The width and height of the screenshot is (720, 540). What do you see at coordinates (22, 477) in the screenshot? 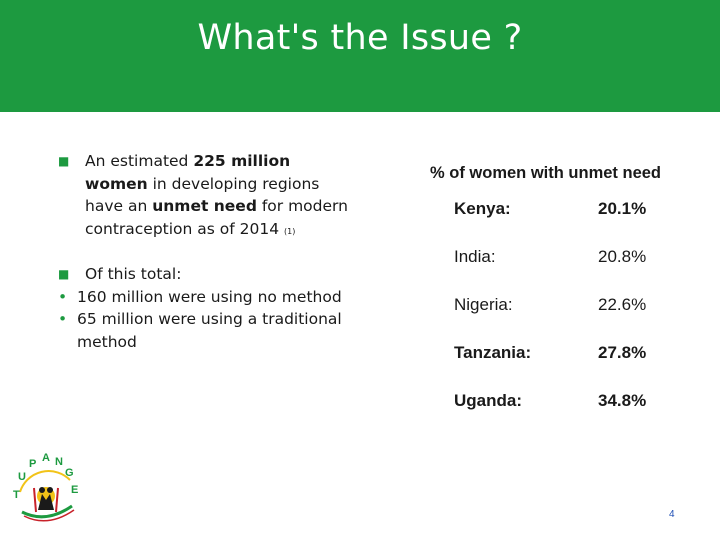
I see `logo-letter: U` at bounding box center [22, 477].